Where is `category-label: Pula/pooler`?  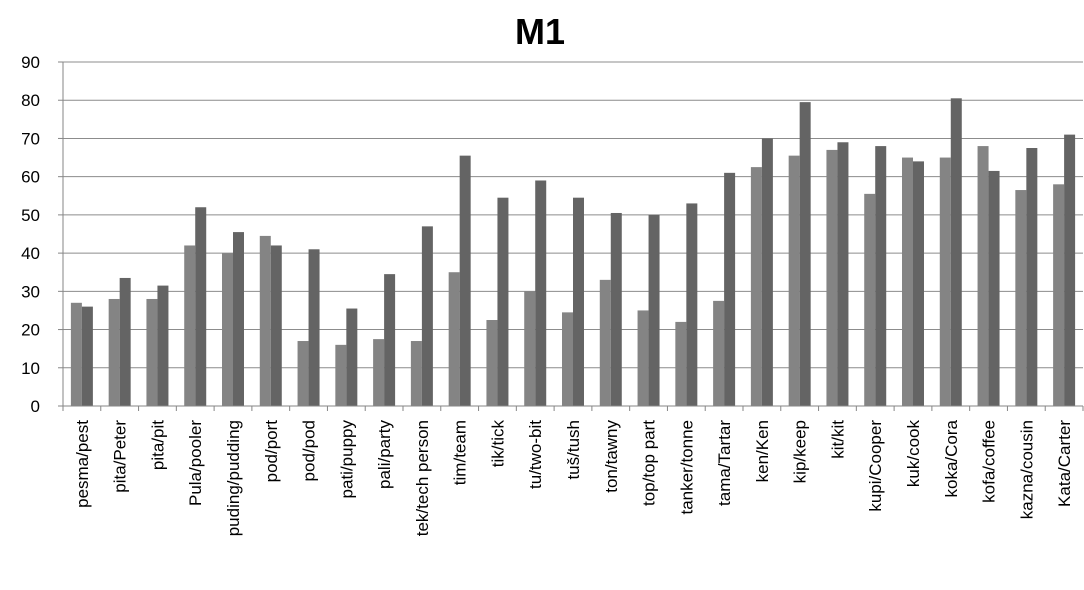
category-label: Pula/pooler is located at coordinates (195, 463).